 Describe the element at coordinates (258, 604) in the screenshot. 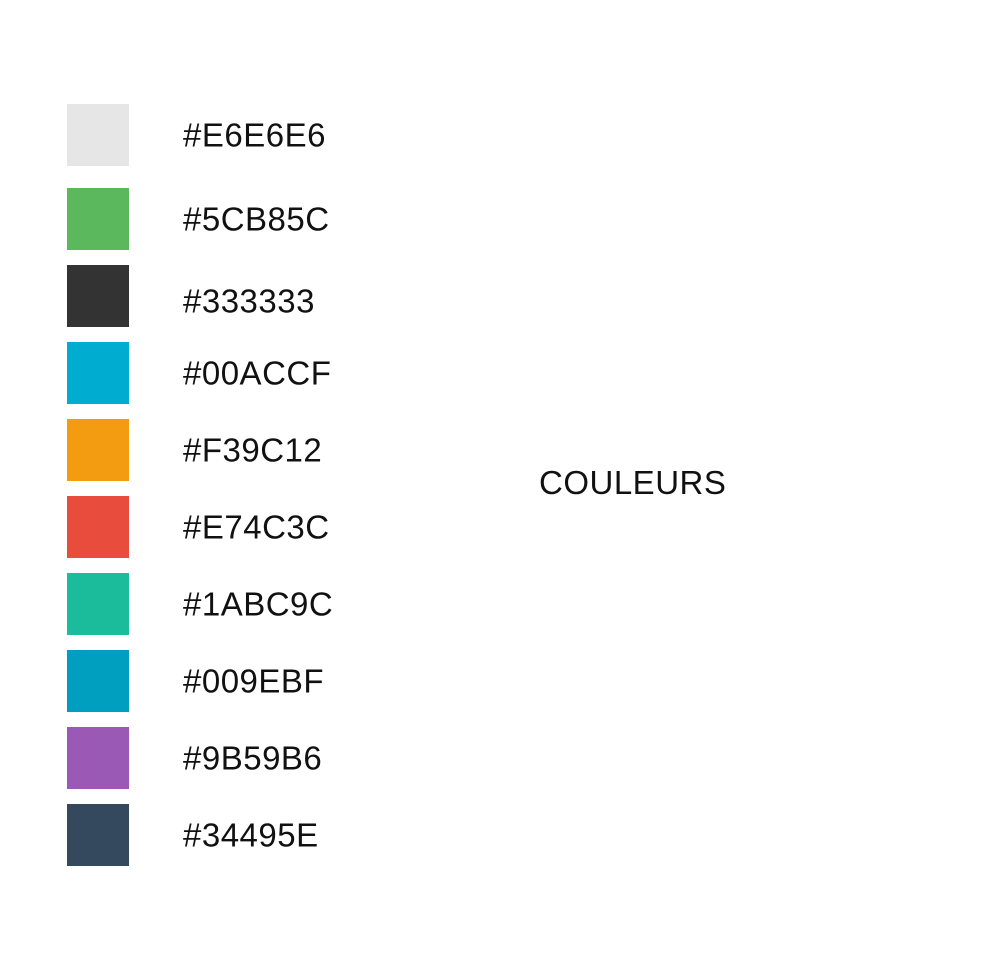

I see `color-hex-label: #1ABC9C` at that location.